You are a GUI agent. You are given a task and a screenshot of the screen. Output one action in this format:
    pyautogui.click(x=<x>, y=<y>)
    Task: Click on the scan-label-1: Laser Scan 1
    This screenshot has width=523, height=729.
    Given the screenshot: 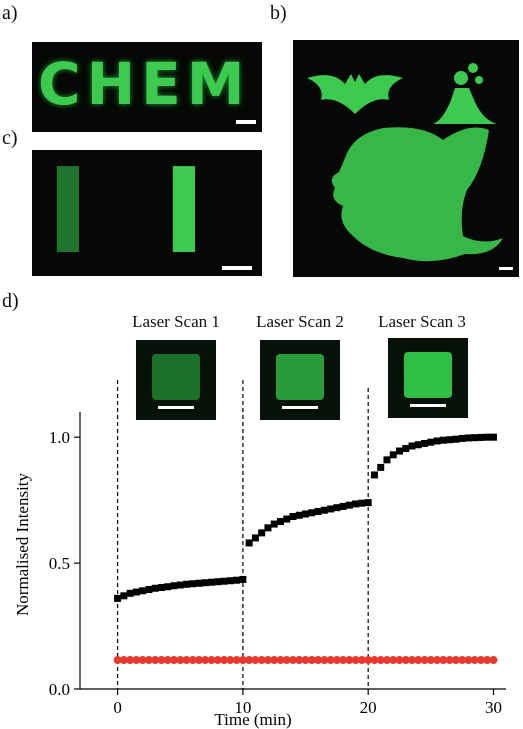 What is the action you would take?
    pyautogui.click(x=176, y=321)
    